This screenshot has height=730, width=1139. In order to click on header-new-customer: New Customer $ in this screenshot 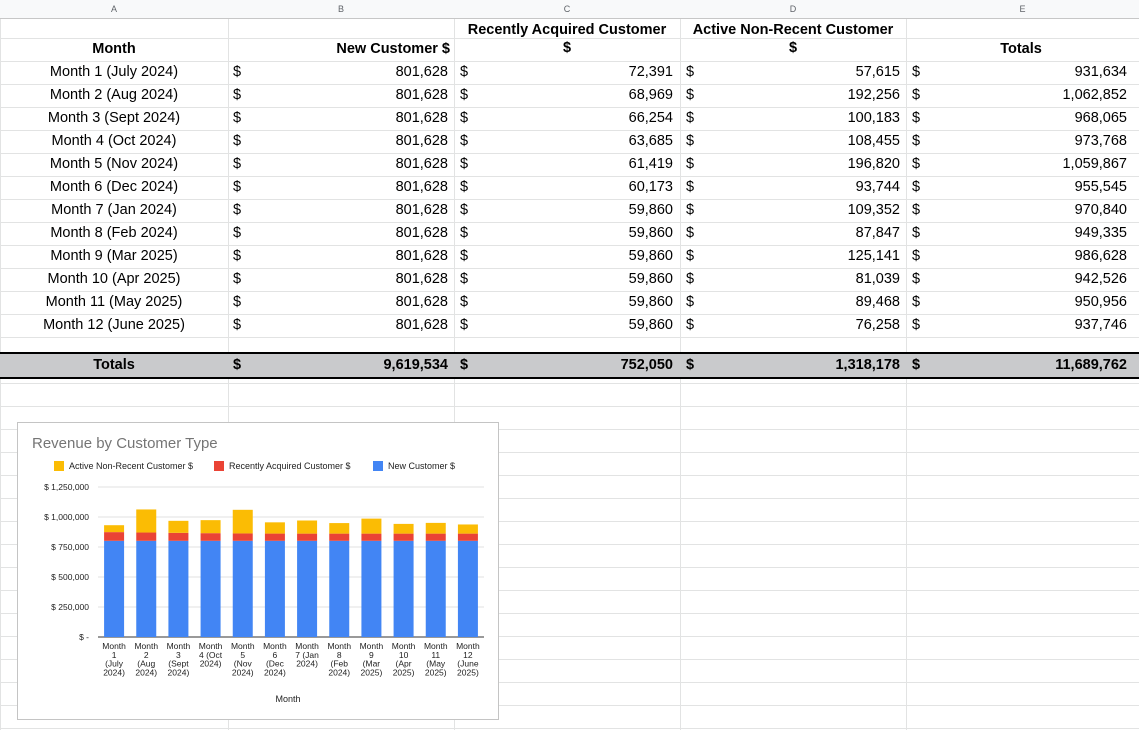, I will do `click(393, 49)`.